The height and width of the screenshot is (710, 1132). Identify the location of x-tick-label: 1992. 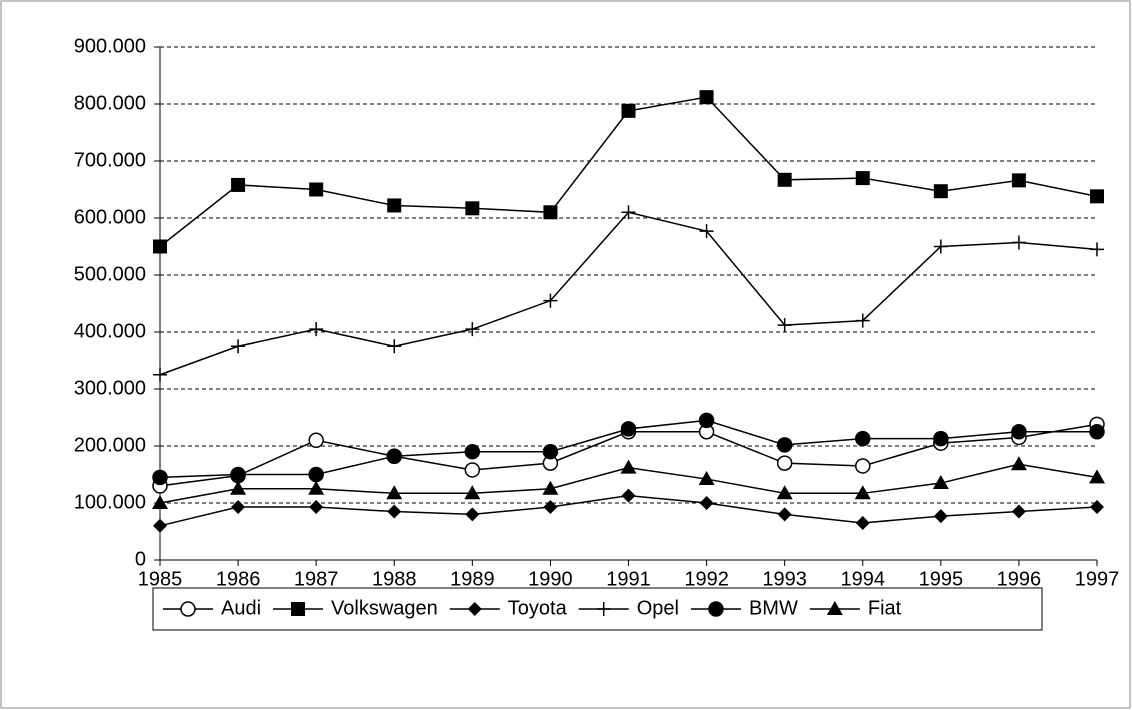
(706, 579).